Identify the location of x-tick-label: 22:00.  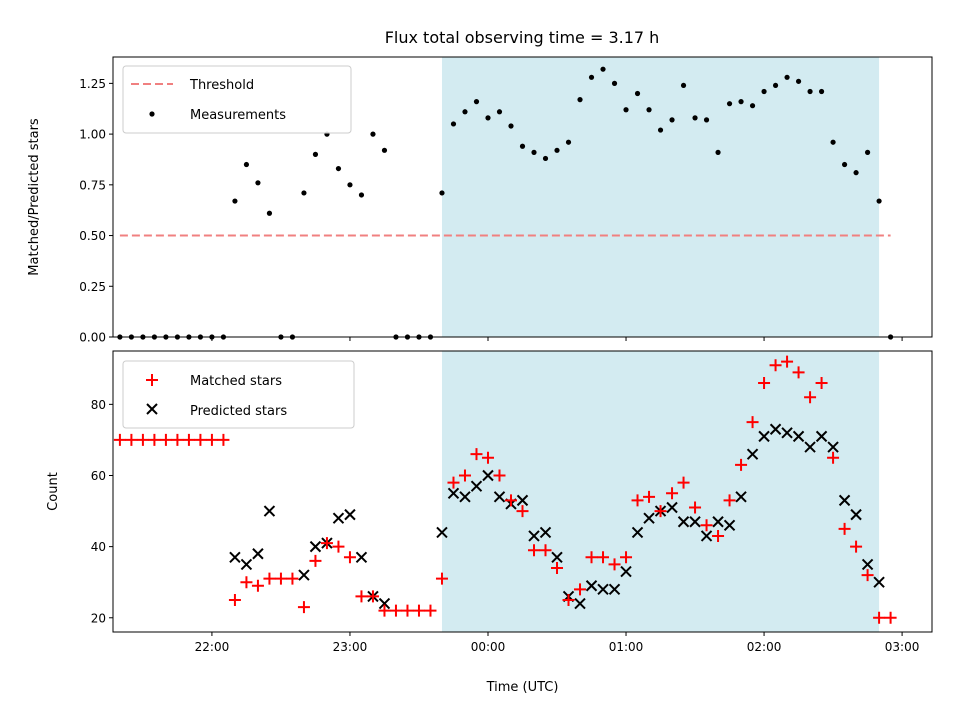
(212, 647).